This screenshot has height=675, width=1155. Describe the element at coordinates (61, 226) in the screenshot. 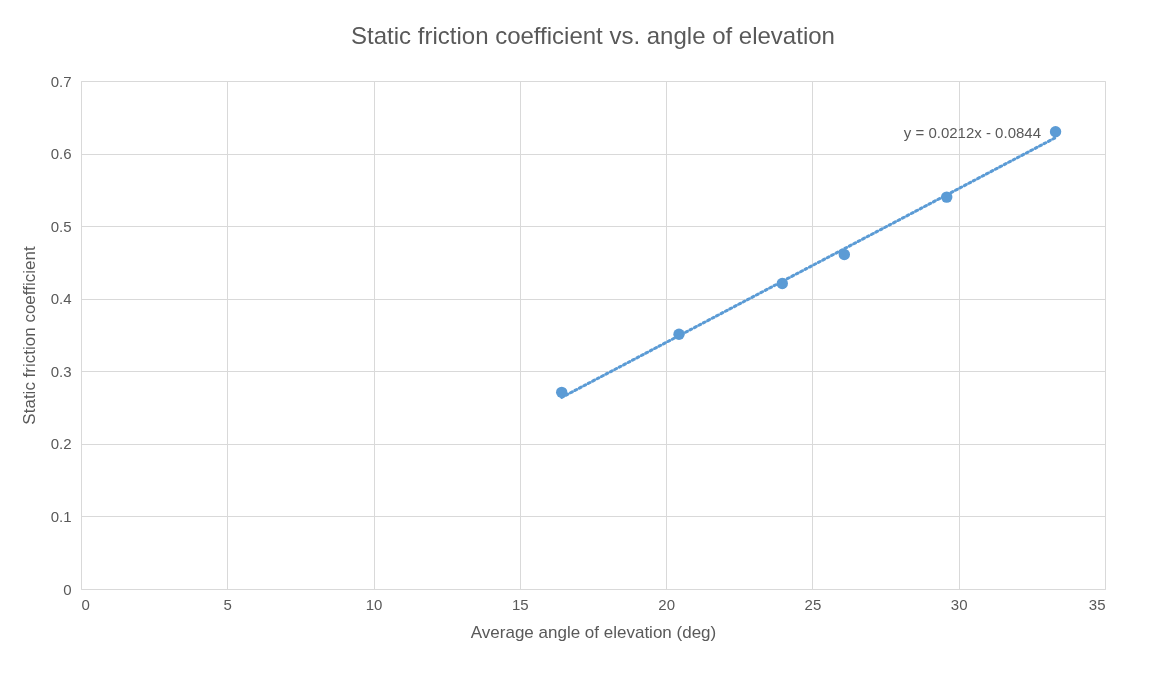

I see `y-tick-label: 0.5` at that location.